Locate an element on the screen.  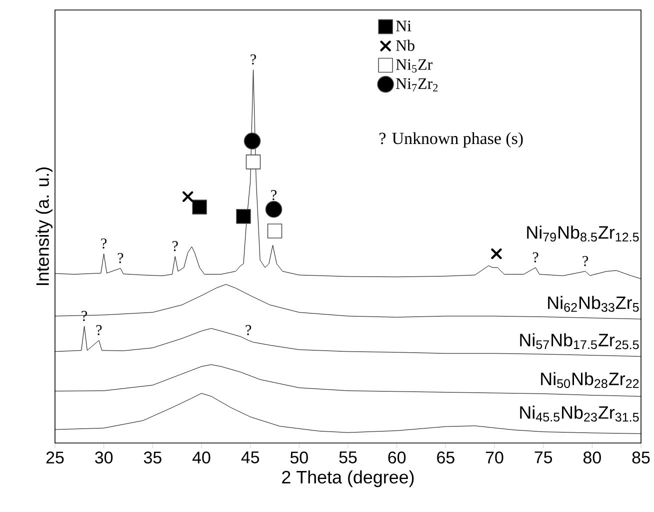
x-tick-label: 35 is located at coordinates (153, 458).